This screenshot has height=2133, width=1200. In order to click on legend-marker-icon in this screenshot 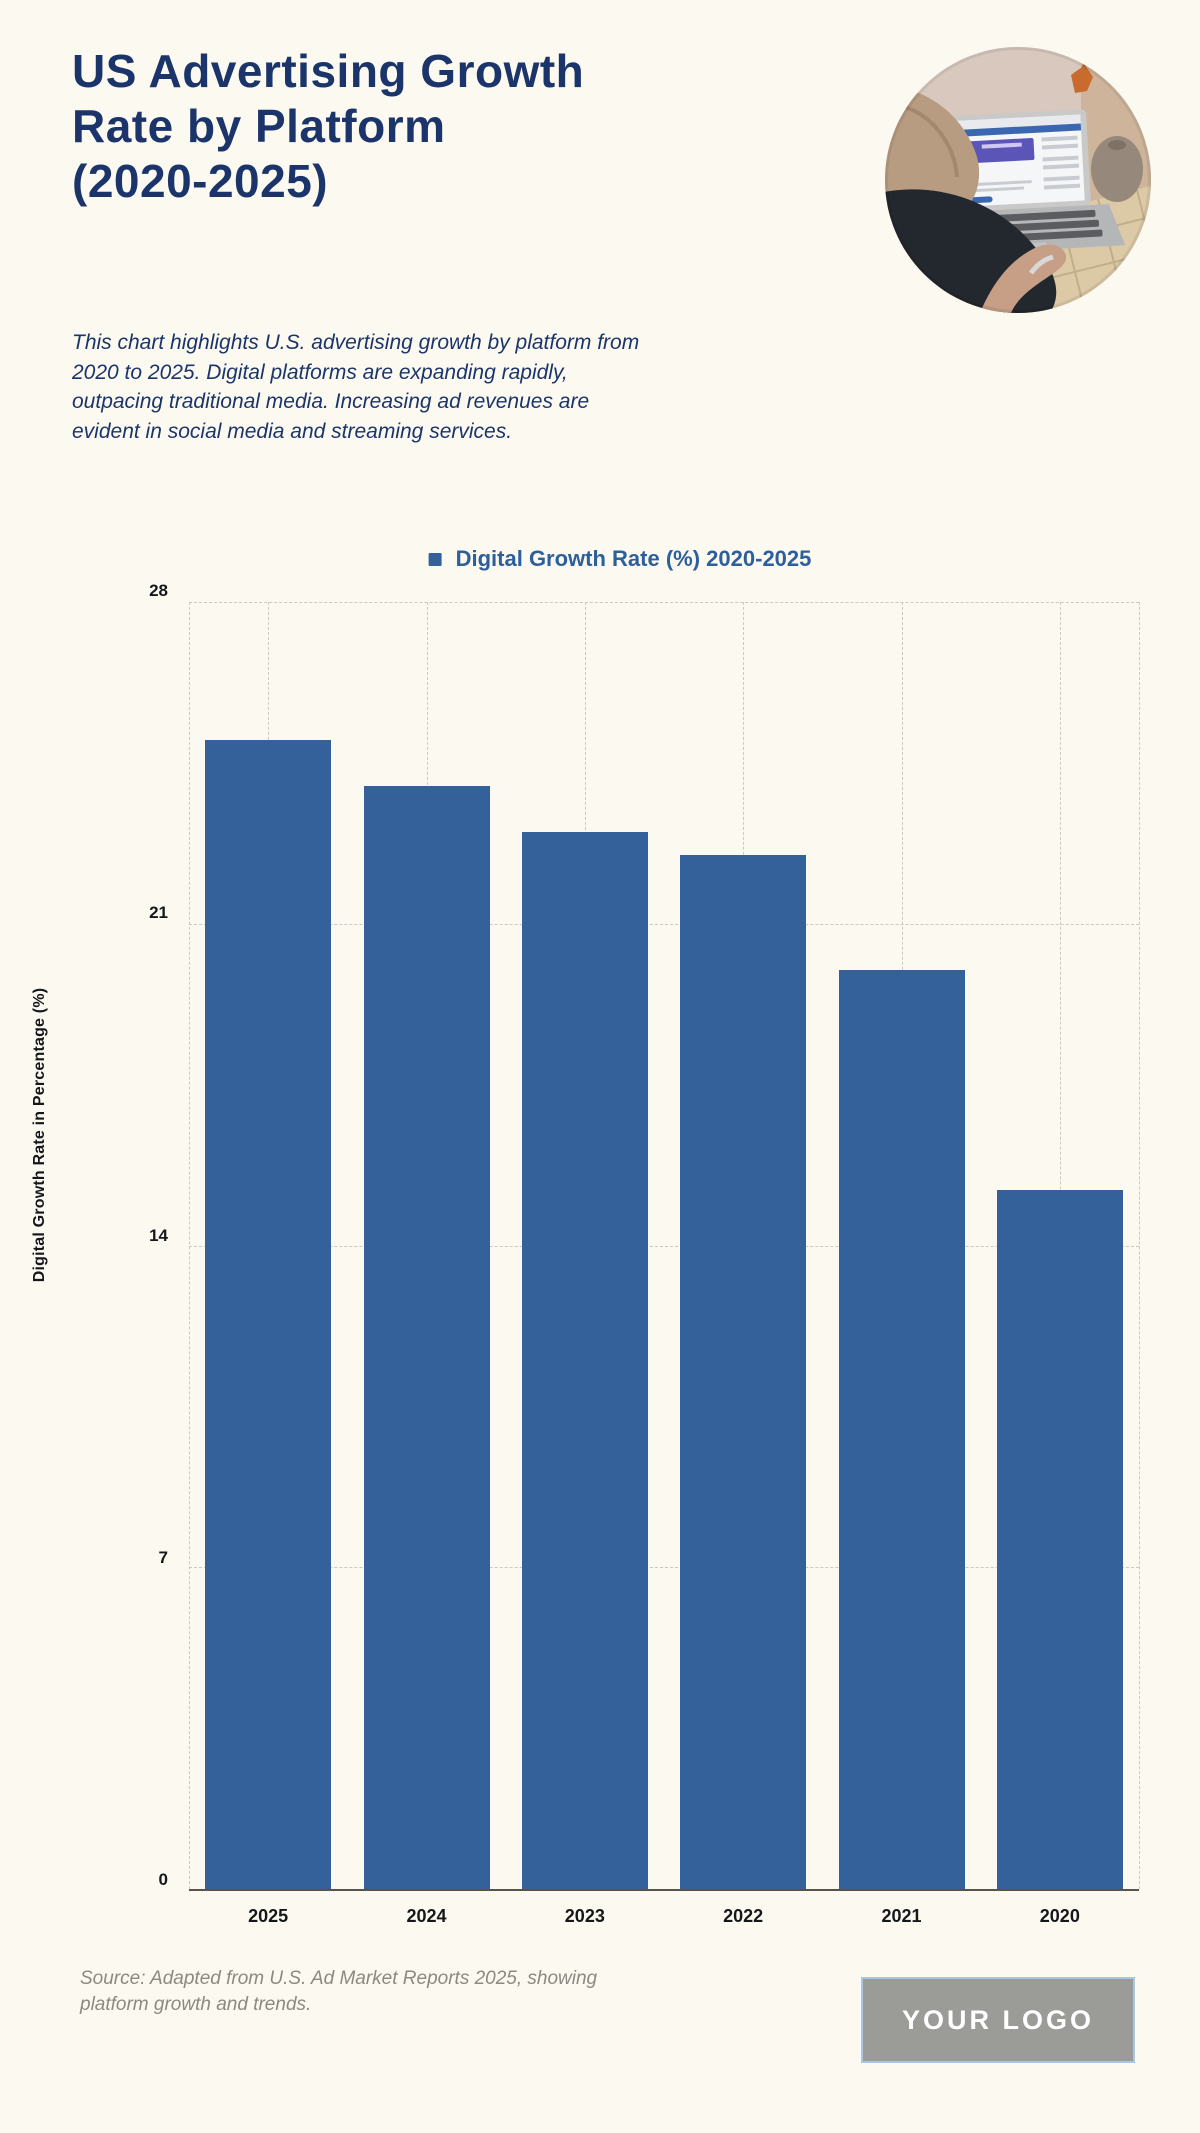, I will do `click(435, 559)`.